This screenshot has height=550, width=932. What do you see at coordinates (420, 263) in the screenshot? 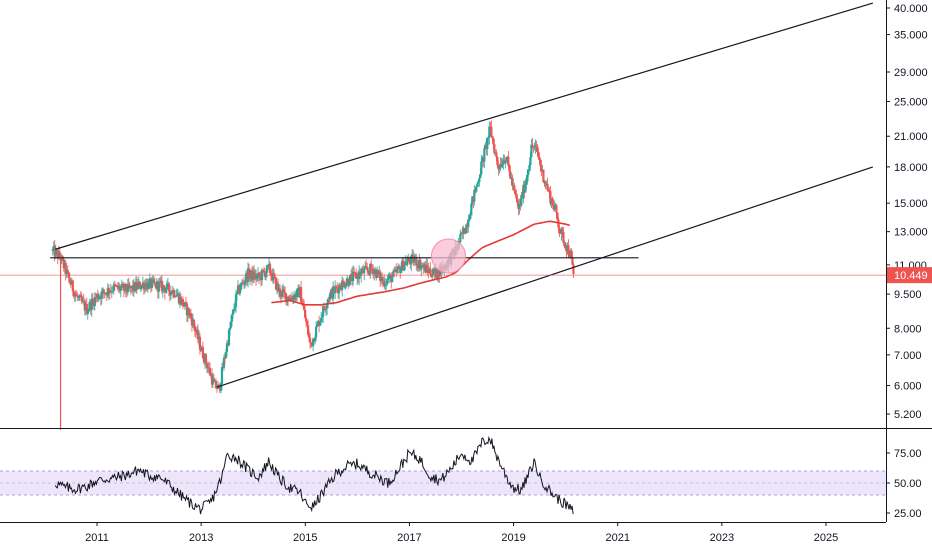
I see `moving-average` at bounding box center [420, 263].